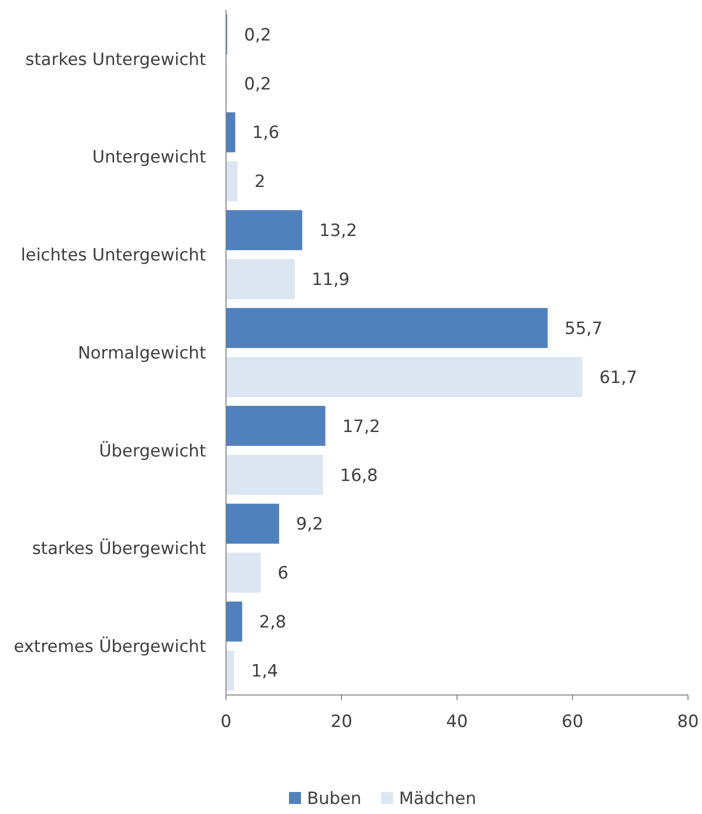 The width and height of the screenshot is (702, 814). Describe the element at coordinates (119, 549) in the screenshot. I see `y-tick-label: starkes Übergewicht` at that location.